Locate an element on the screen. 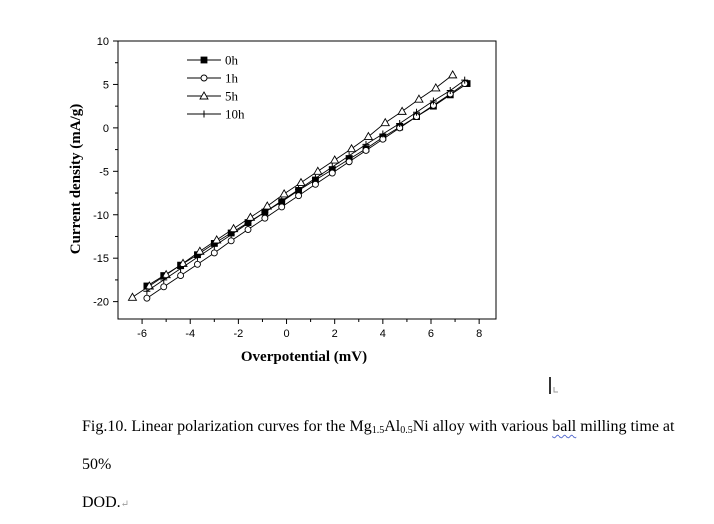 The image size is (714, 524). x-tick-label: 8 is located at coordinates (479, 334).